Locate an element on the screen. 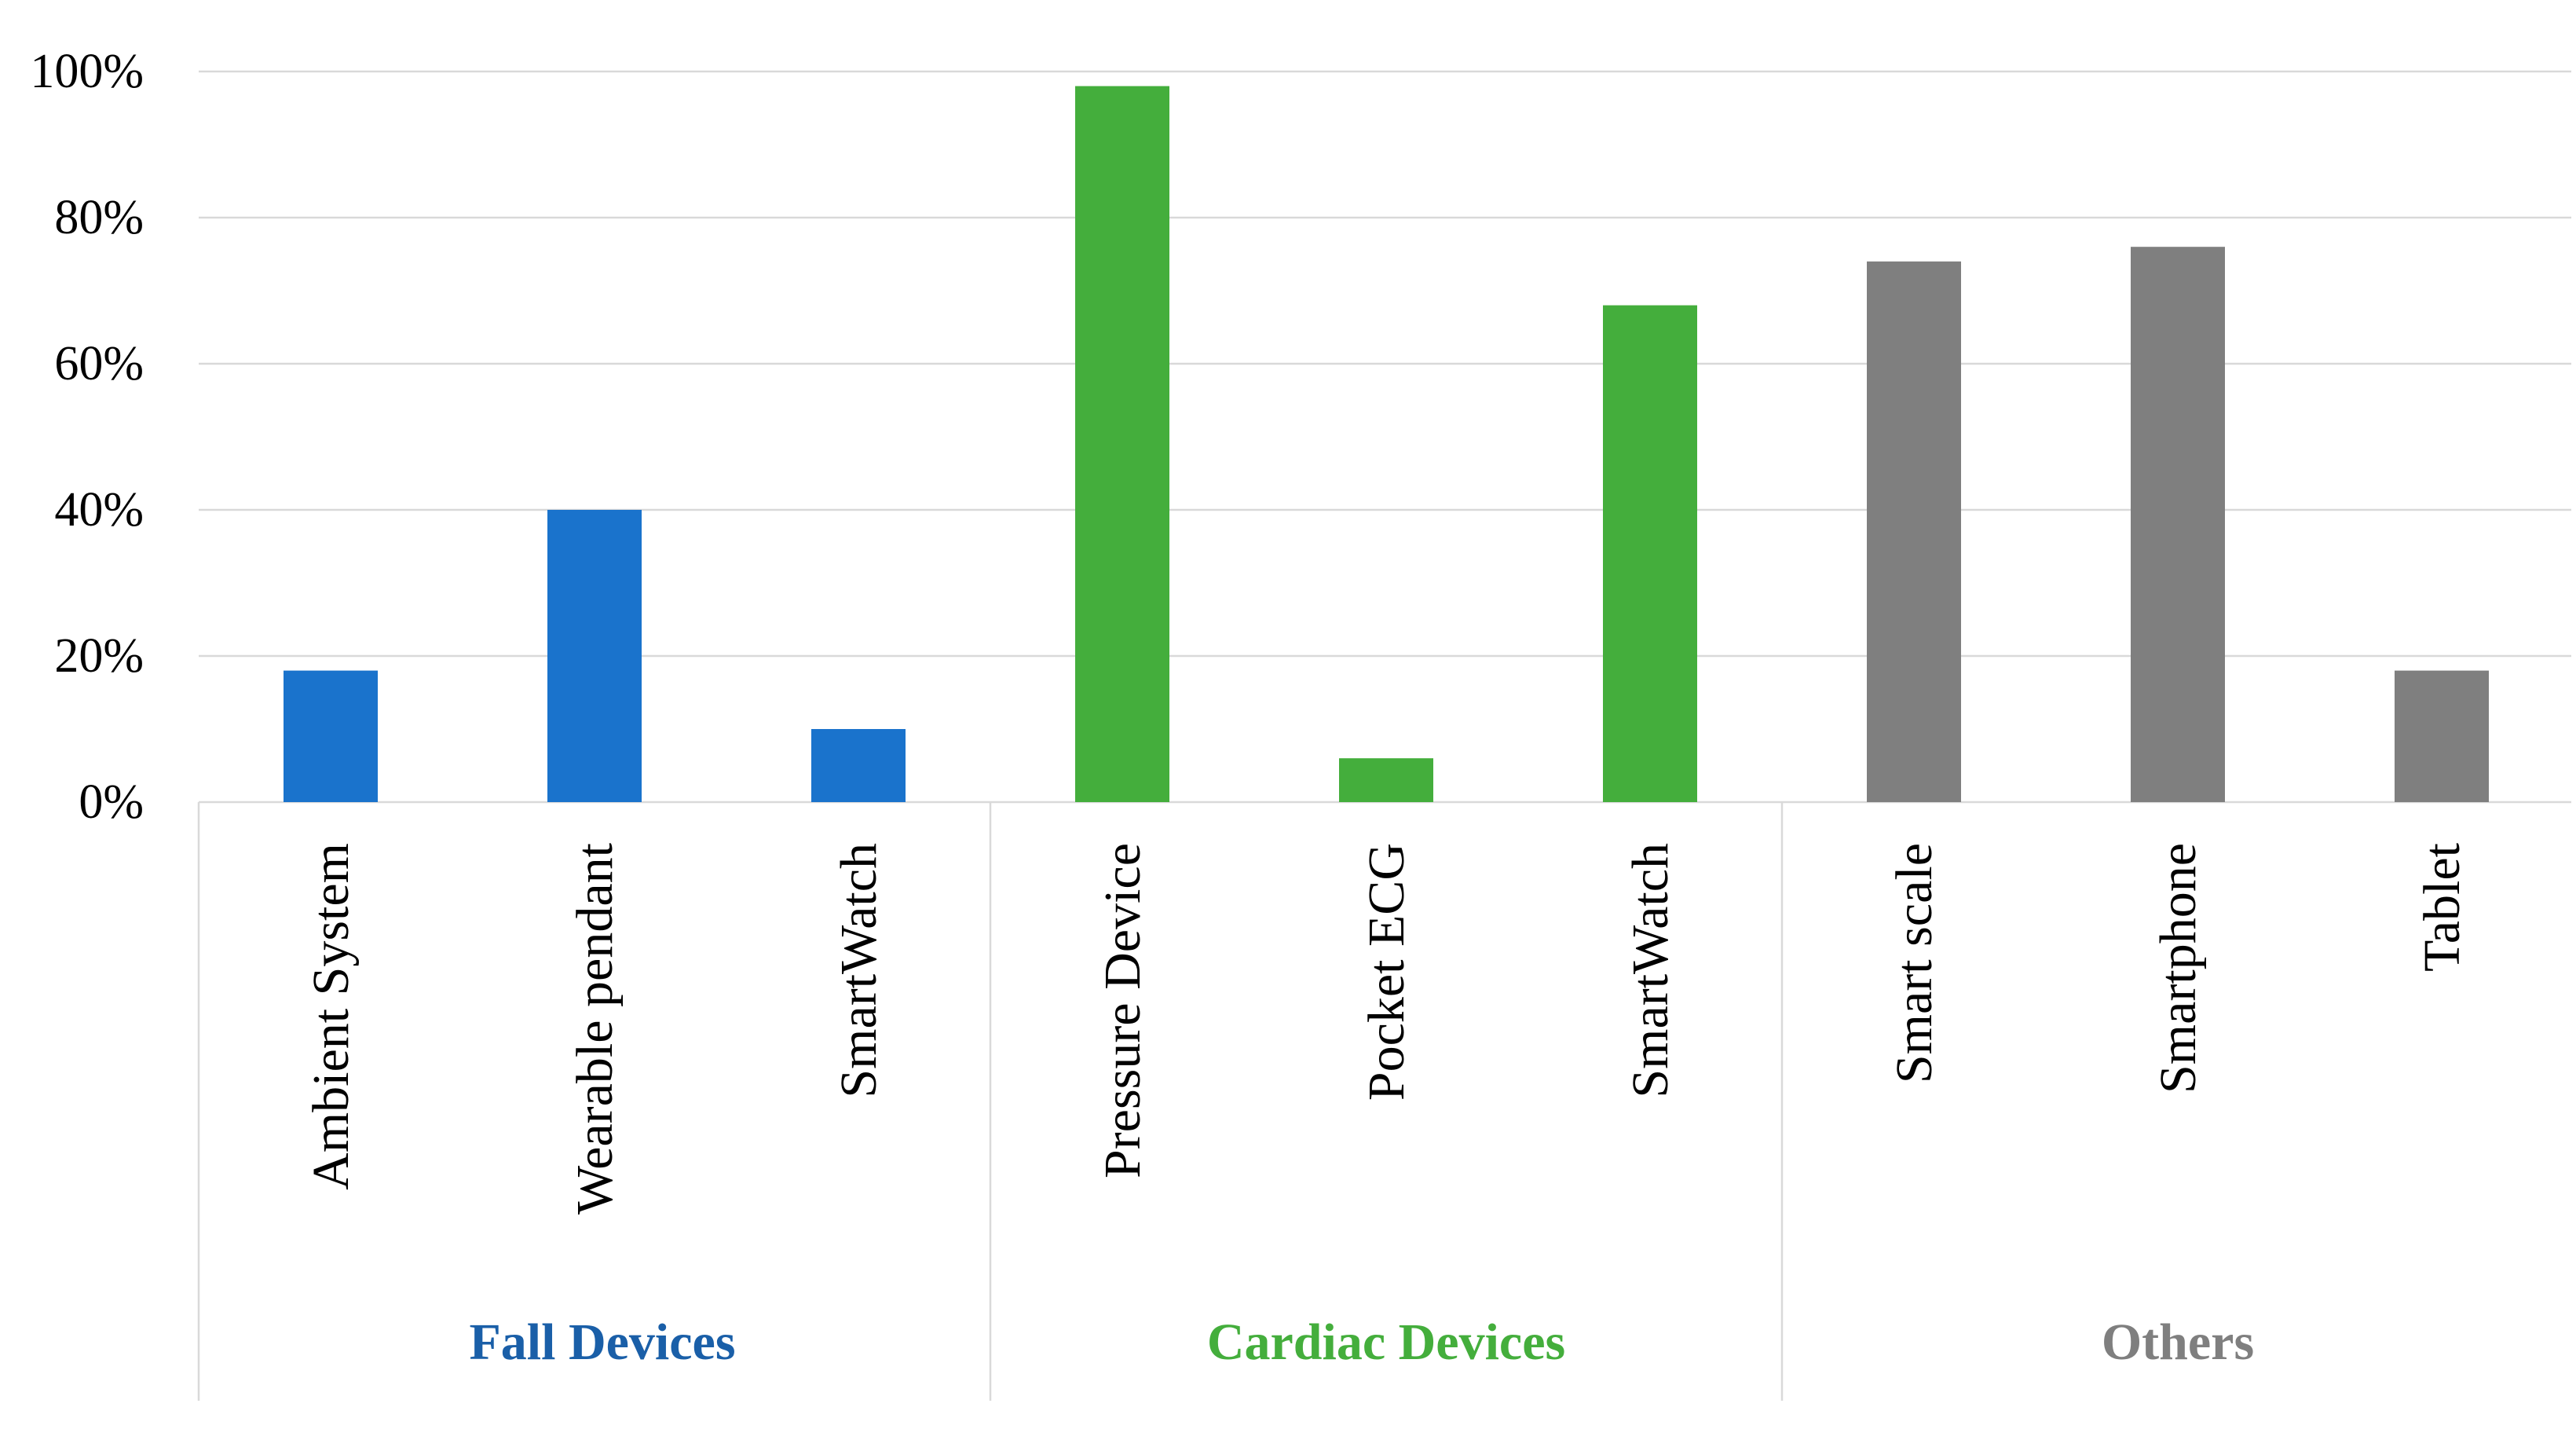 This screenshot has width=2576, height=1440. x-category-label: Tablet is located at coordinates (2442, 907).